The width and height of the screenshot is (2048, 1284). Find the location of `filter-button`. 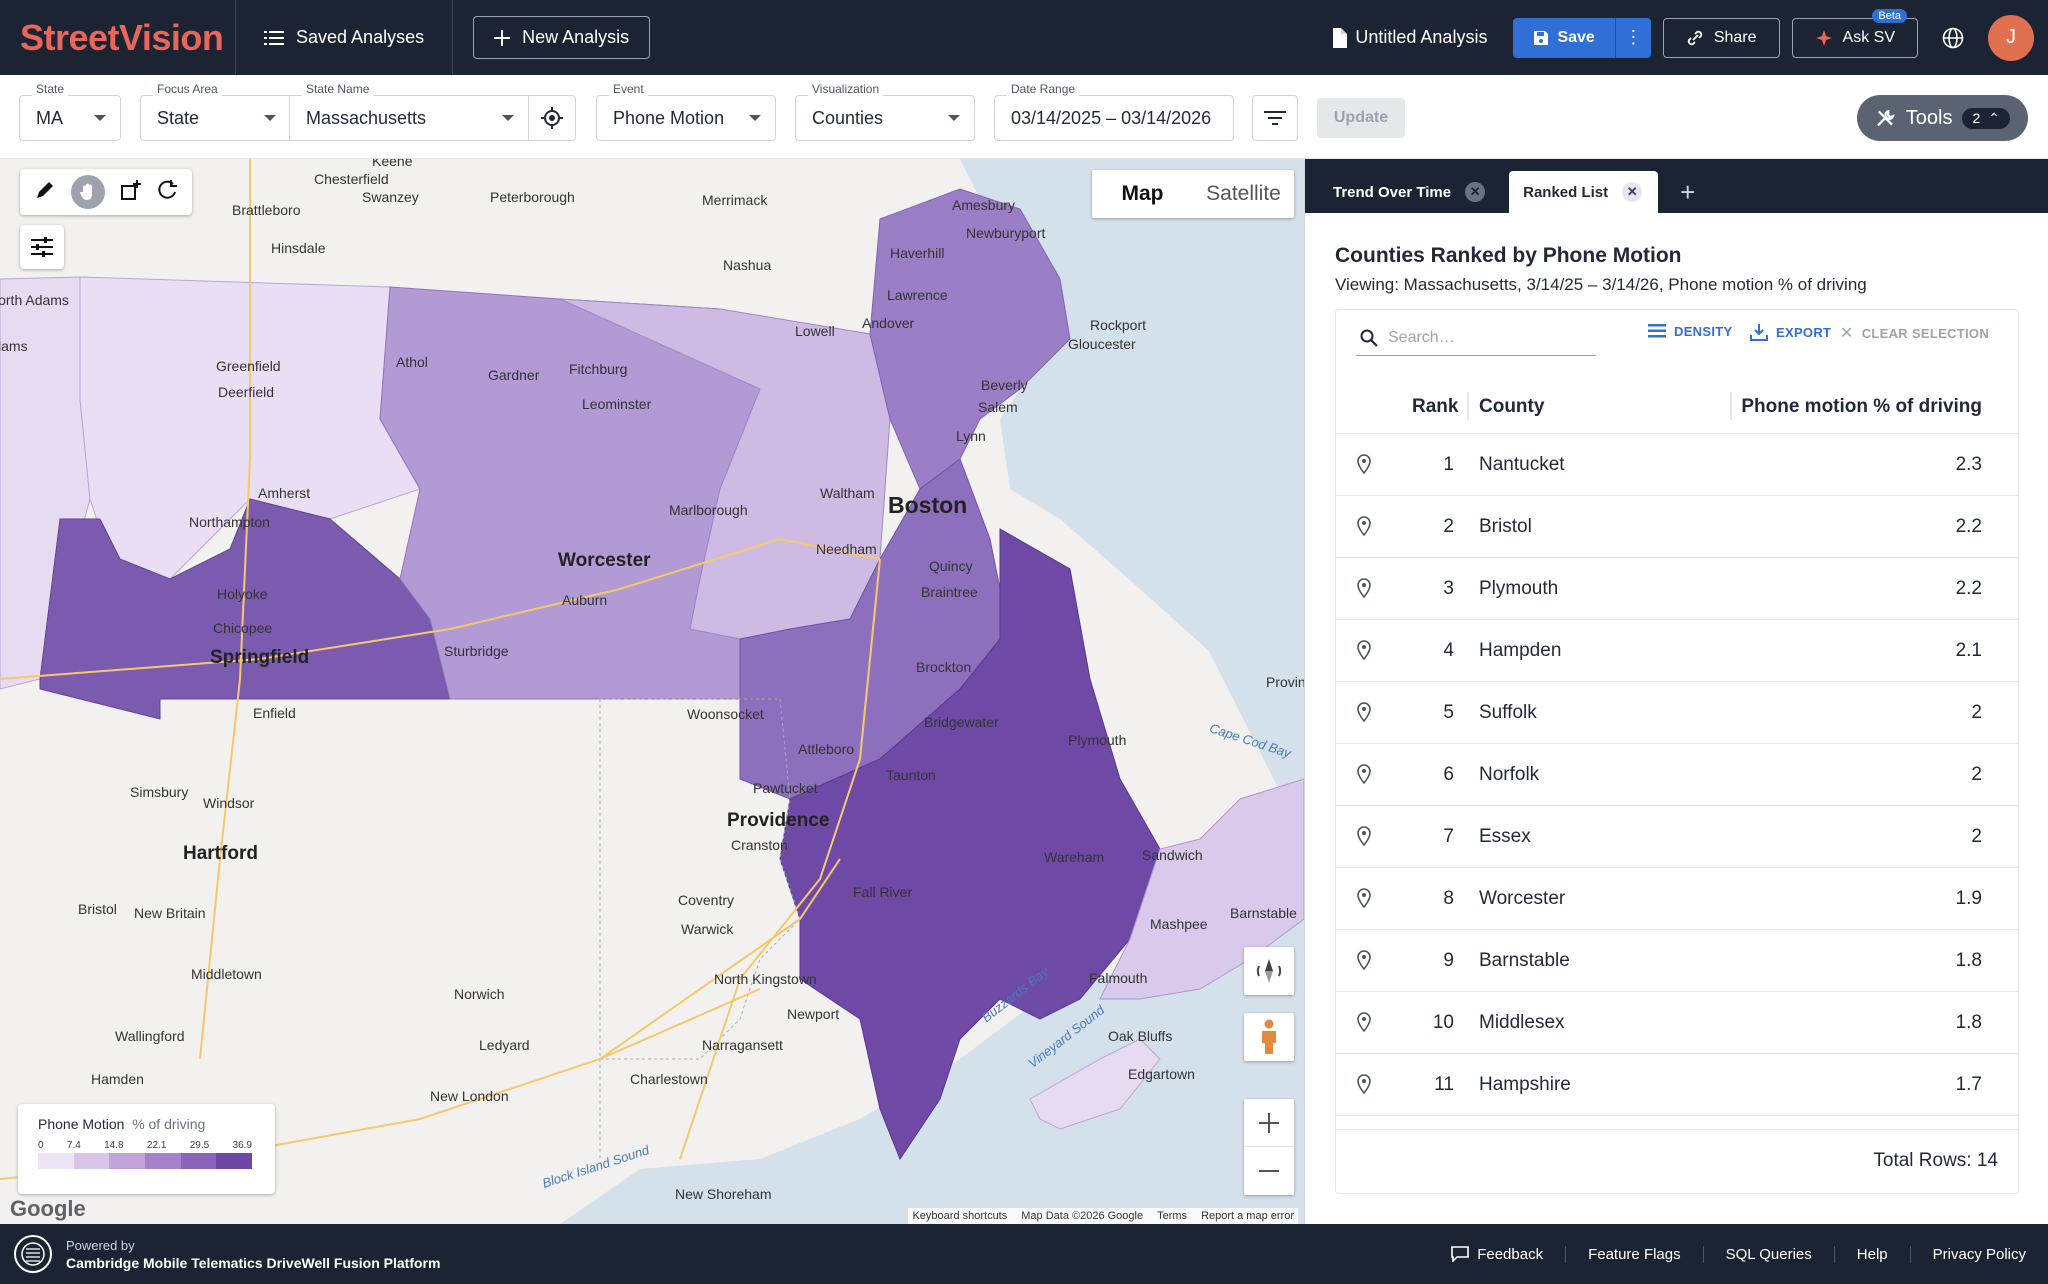

filter-button is located at coordinates (1275, 118).